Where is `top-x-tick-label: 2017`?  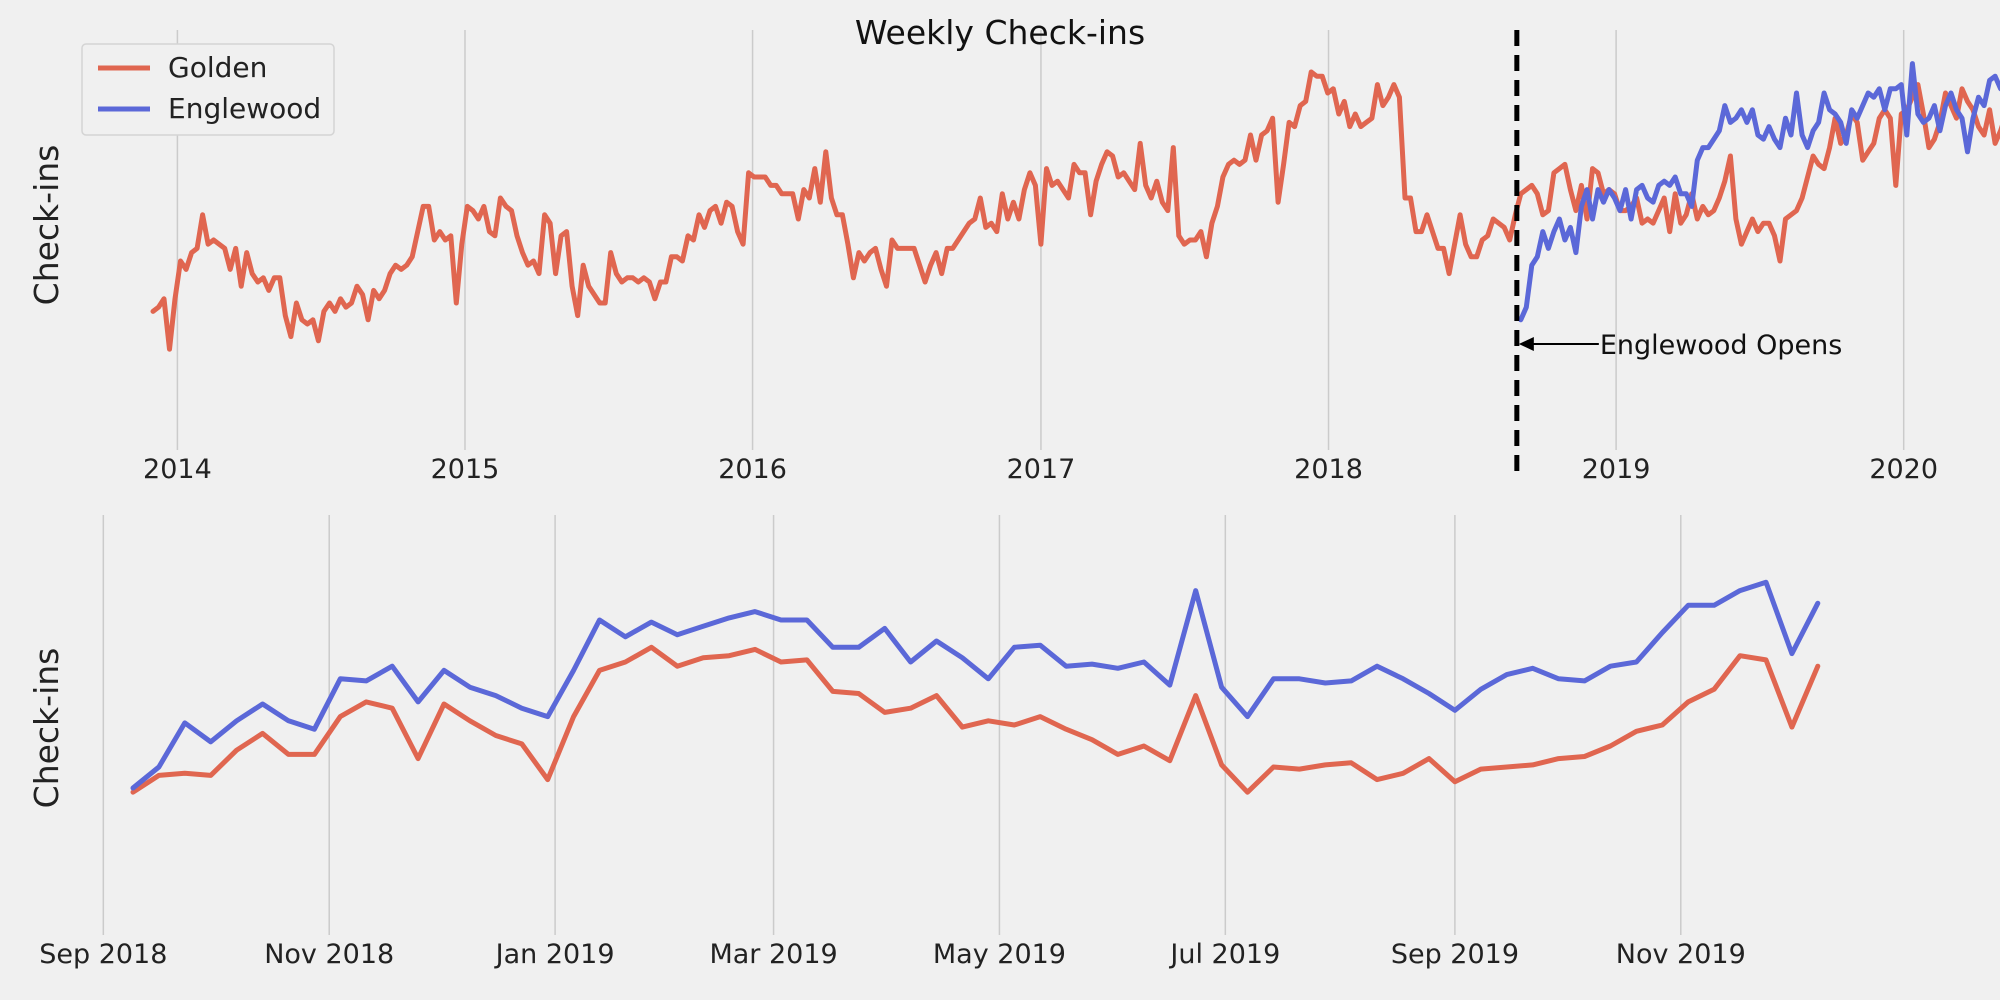
top-x-tick-label: 2017 is located at coordinates (1041, 469).